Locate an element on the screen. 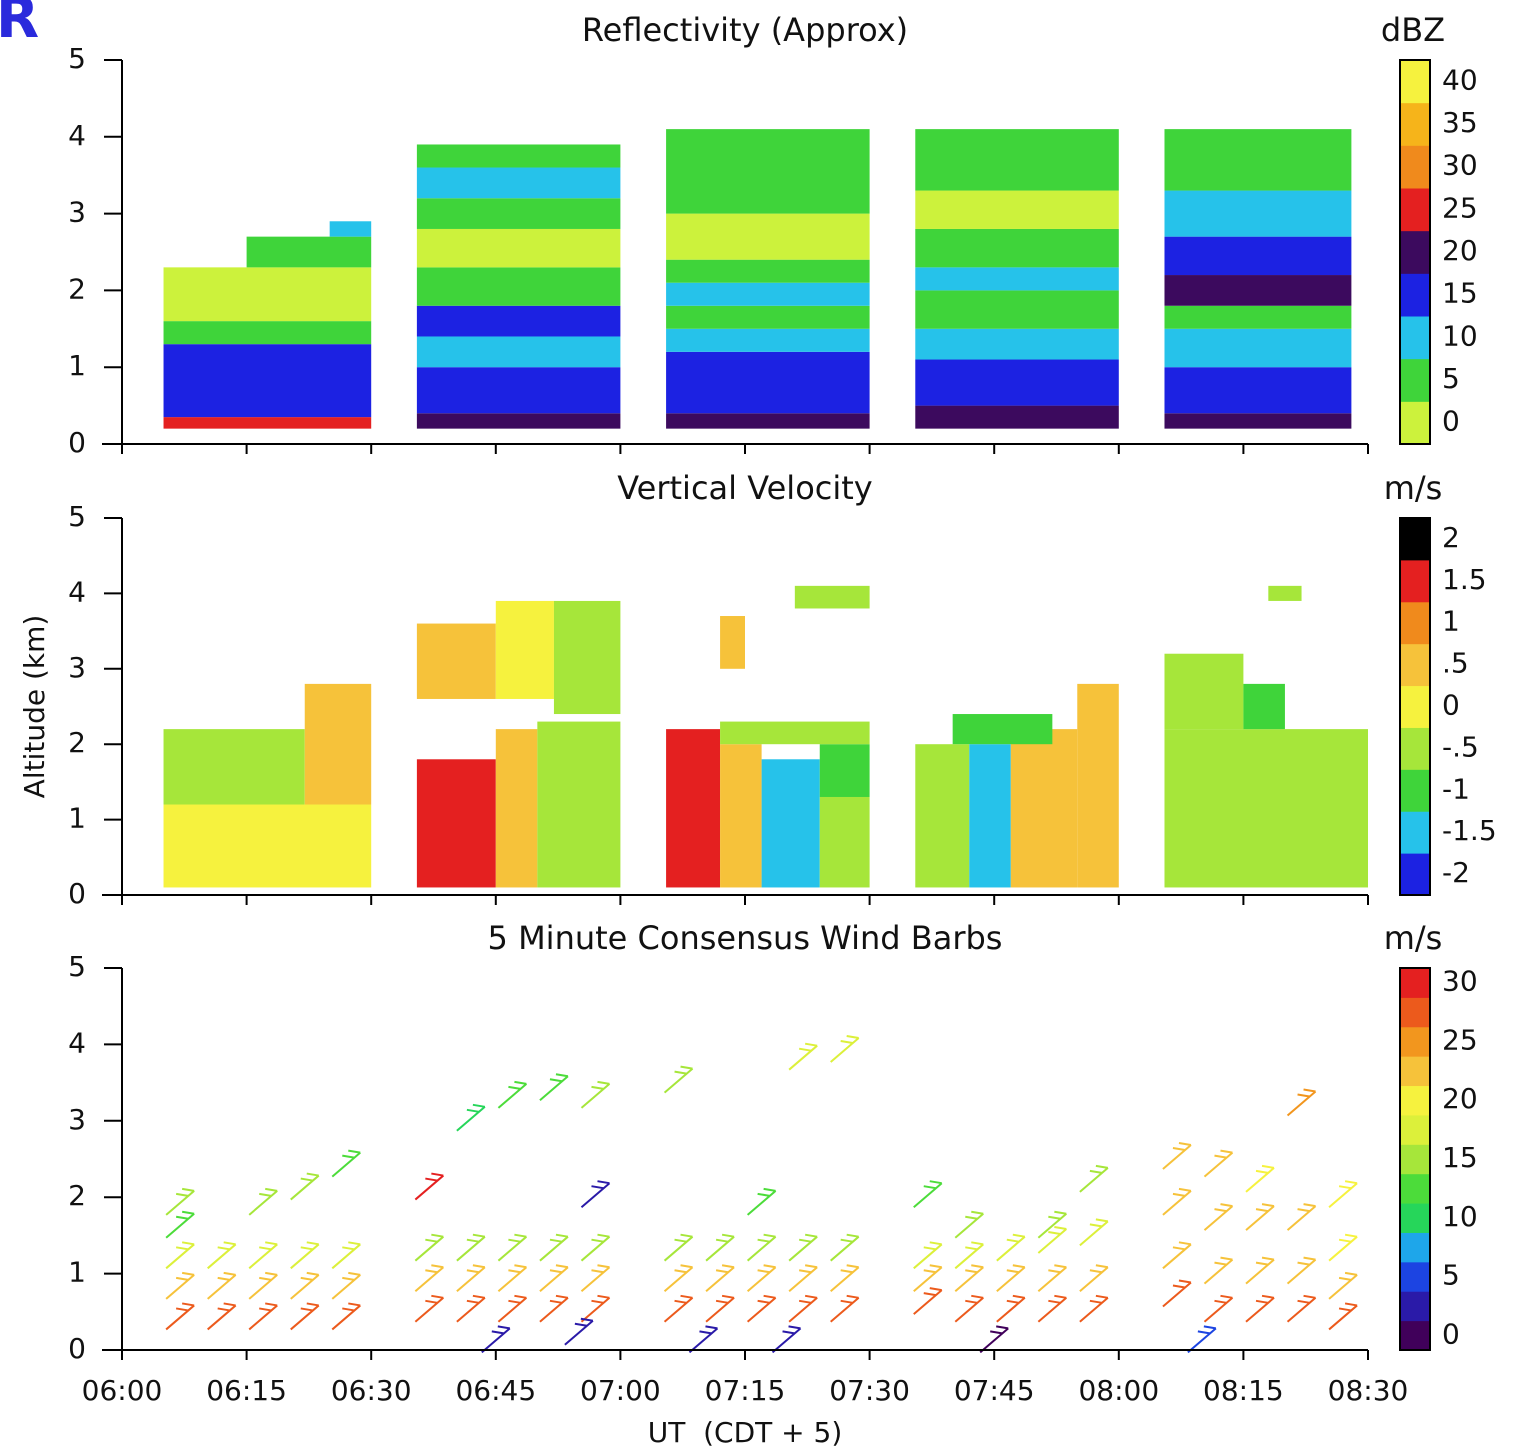 This screenshot has height=1455, width=1519. colorbar-unit: dBZ is located at coordinates (1413, 30).